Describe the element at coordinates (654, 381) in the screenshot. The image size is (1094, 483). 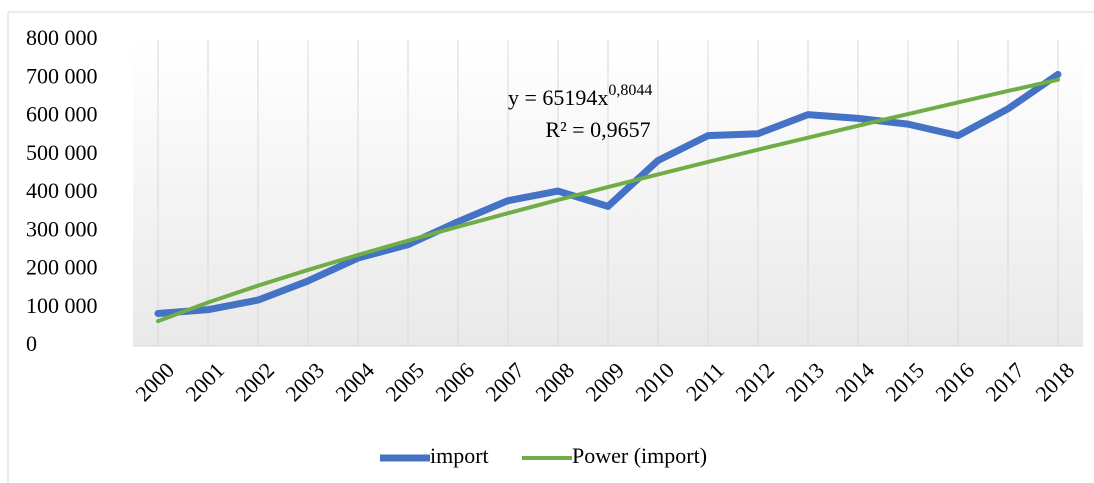
I see `x-tick-label: 2010` at that location.